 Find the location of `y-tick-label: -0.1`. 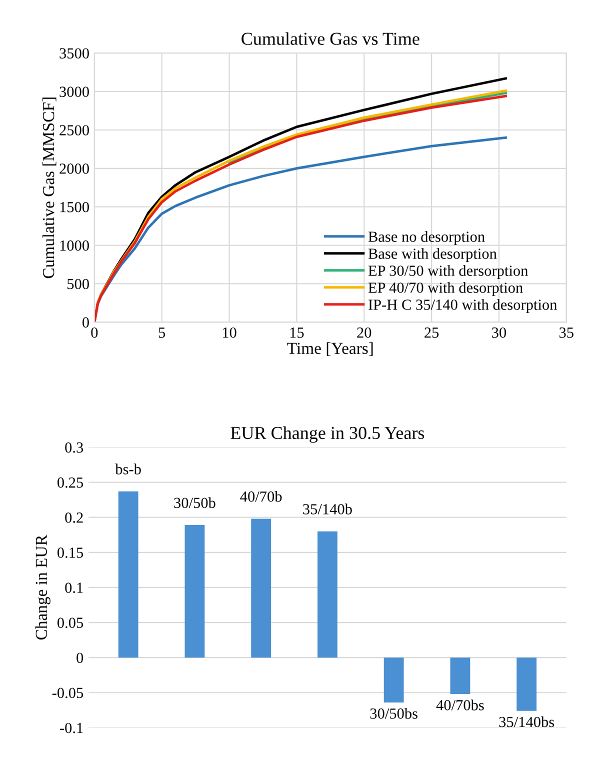

y-tick-label: -0.1 is located at coordinates (71, 728).